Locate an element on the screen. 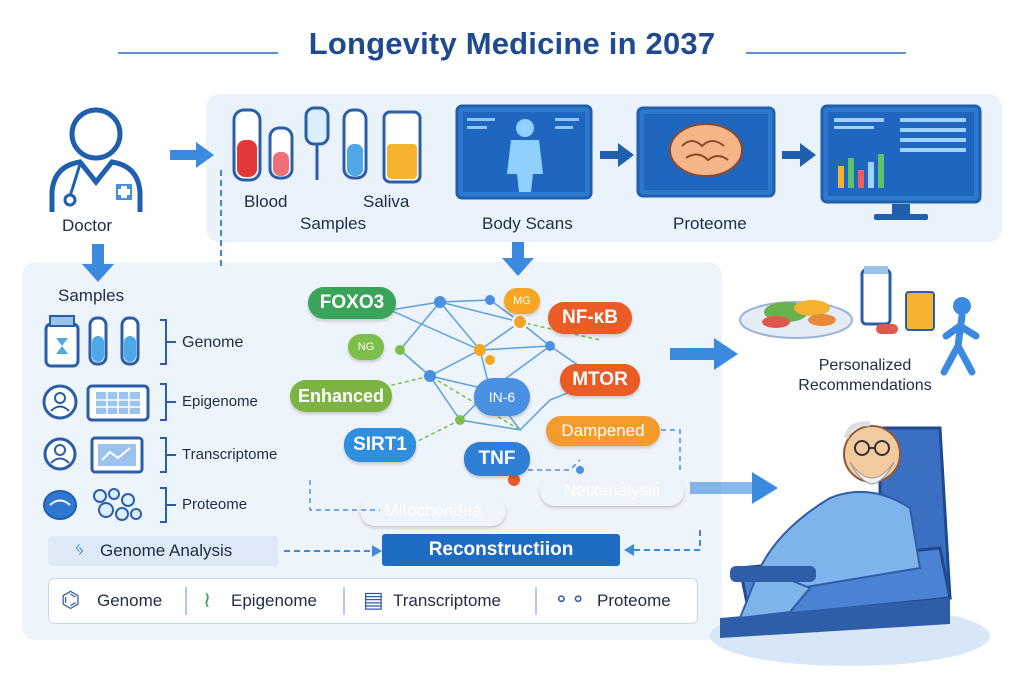 This screenshot has width=1024, height=683. transcriptome-card-icon is located at coordinates (93, 455).